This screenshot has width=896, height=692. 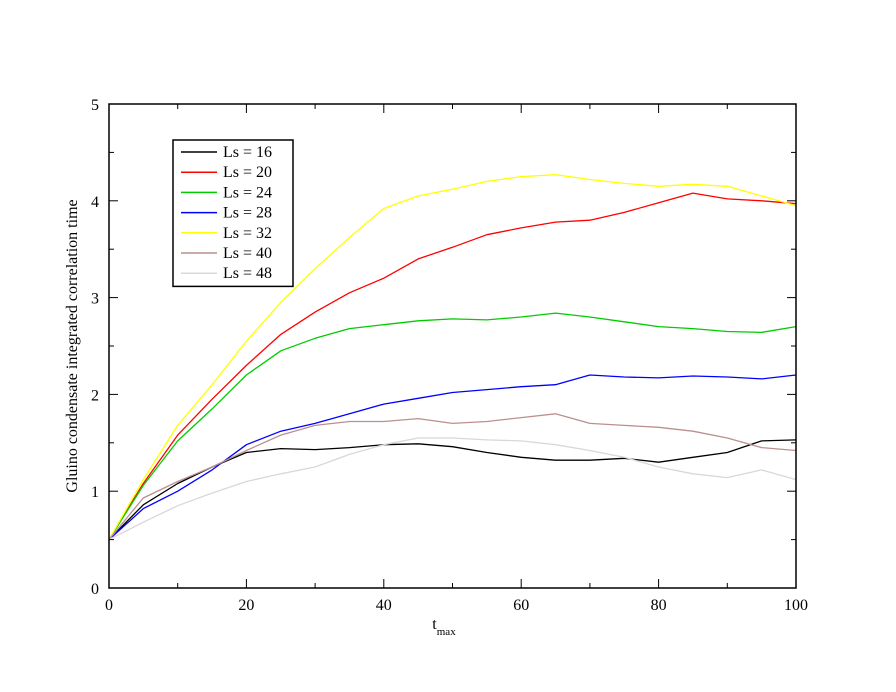 I want to click on x-axis-title: tmax, so click(x=444, y=627).